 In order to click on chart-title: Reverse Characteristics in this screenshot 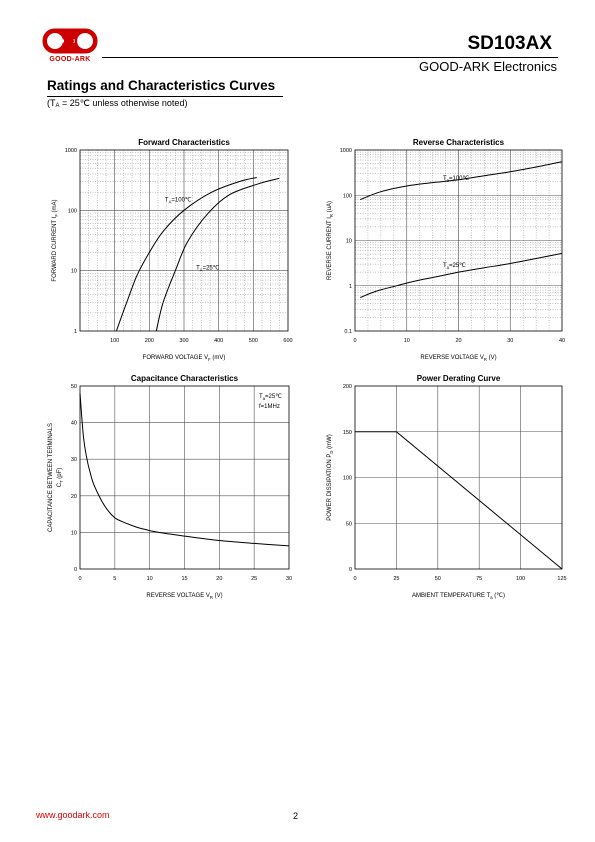, I will do `click(459, 142)`.